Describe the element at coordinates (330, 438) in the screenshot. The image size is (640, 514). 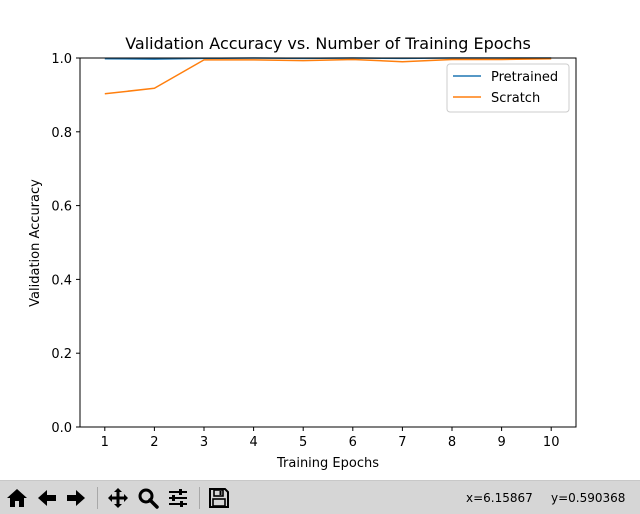
I see `x-axis: 1 2 3 4 5 6 7 8 9 10` at that location.